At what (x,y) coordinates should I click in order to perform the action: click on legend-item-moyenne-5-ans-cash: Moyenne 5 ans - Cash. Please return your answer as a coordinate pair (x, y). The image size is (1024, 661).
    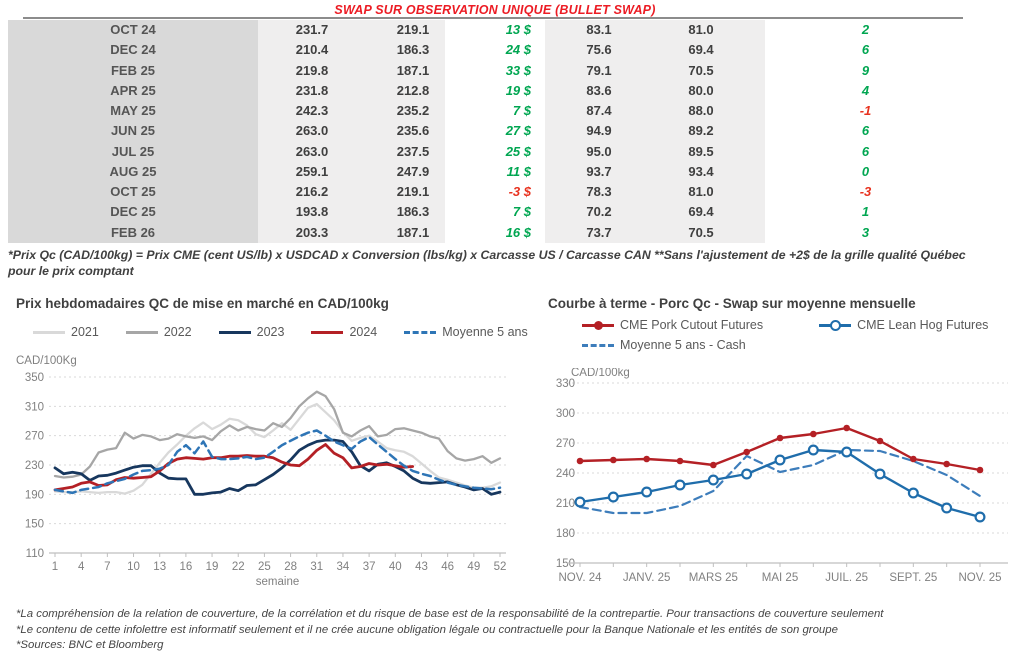
    Looking at the image, I should click on (664, 345).